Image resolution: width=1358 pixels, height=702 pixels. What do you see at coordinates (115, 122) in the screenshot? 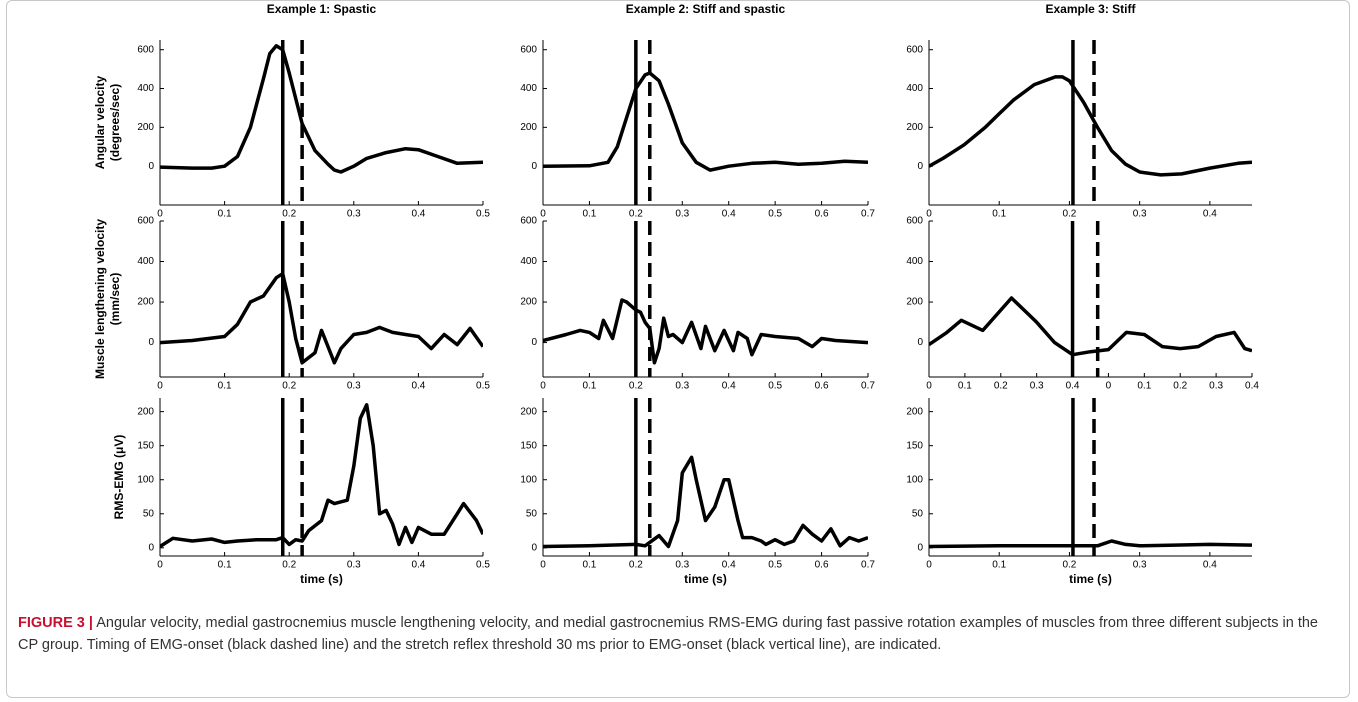
I see `y-axis-label: (degrees/sec)` at bounding box center [115, 122].